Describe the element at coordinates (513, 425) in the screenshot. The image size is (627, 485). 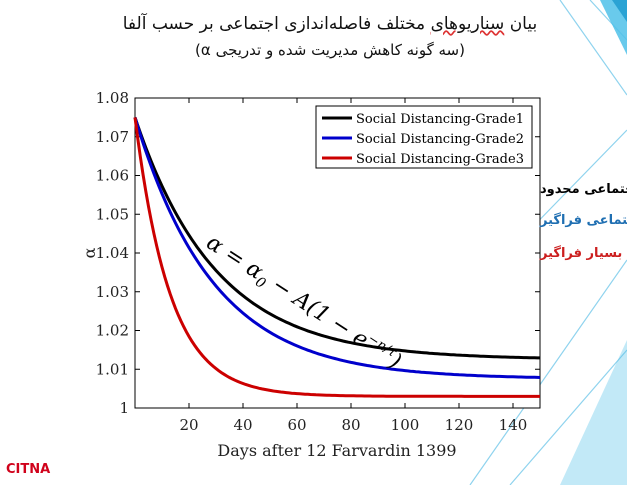
I see `x-tick-label: 140` at that location.